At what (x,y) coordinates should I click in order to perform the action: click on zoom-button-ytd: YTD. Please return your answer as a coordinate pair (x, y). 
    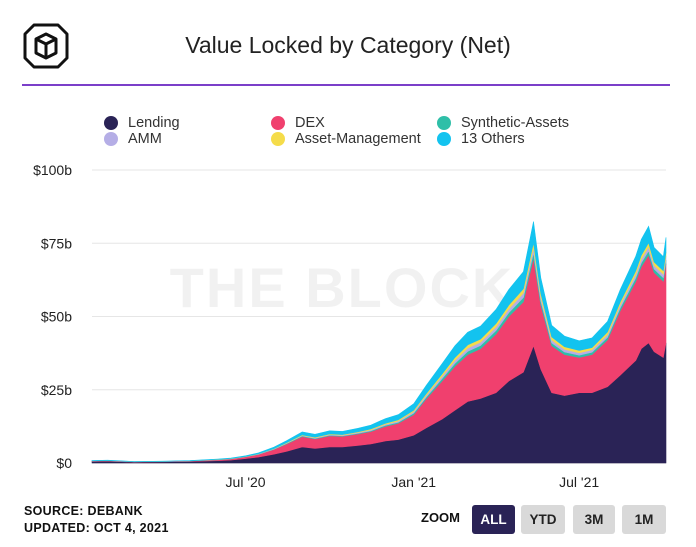
    Looking at the image, I should click on (543, 519).